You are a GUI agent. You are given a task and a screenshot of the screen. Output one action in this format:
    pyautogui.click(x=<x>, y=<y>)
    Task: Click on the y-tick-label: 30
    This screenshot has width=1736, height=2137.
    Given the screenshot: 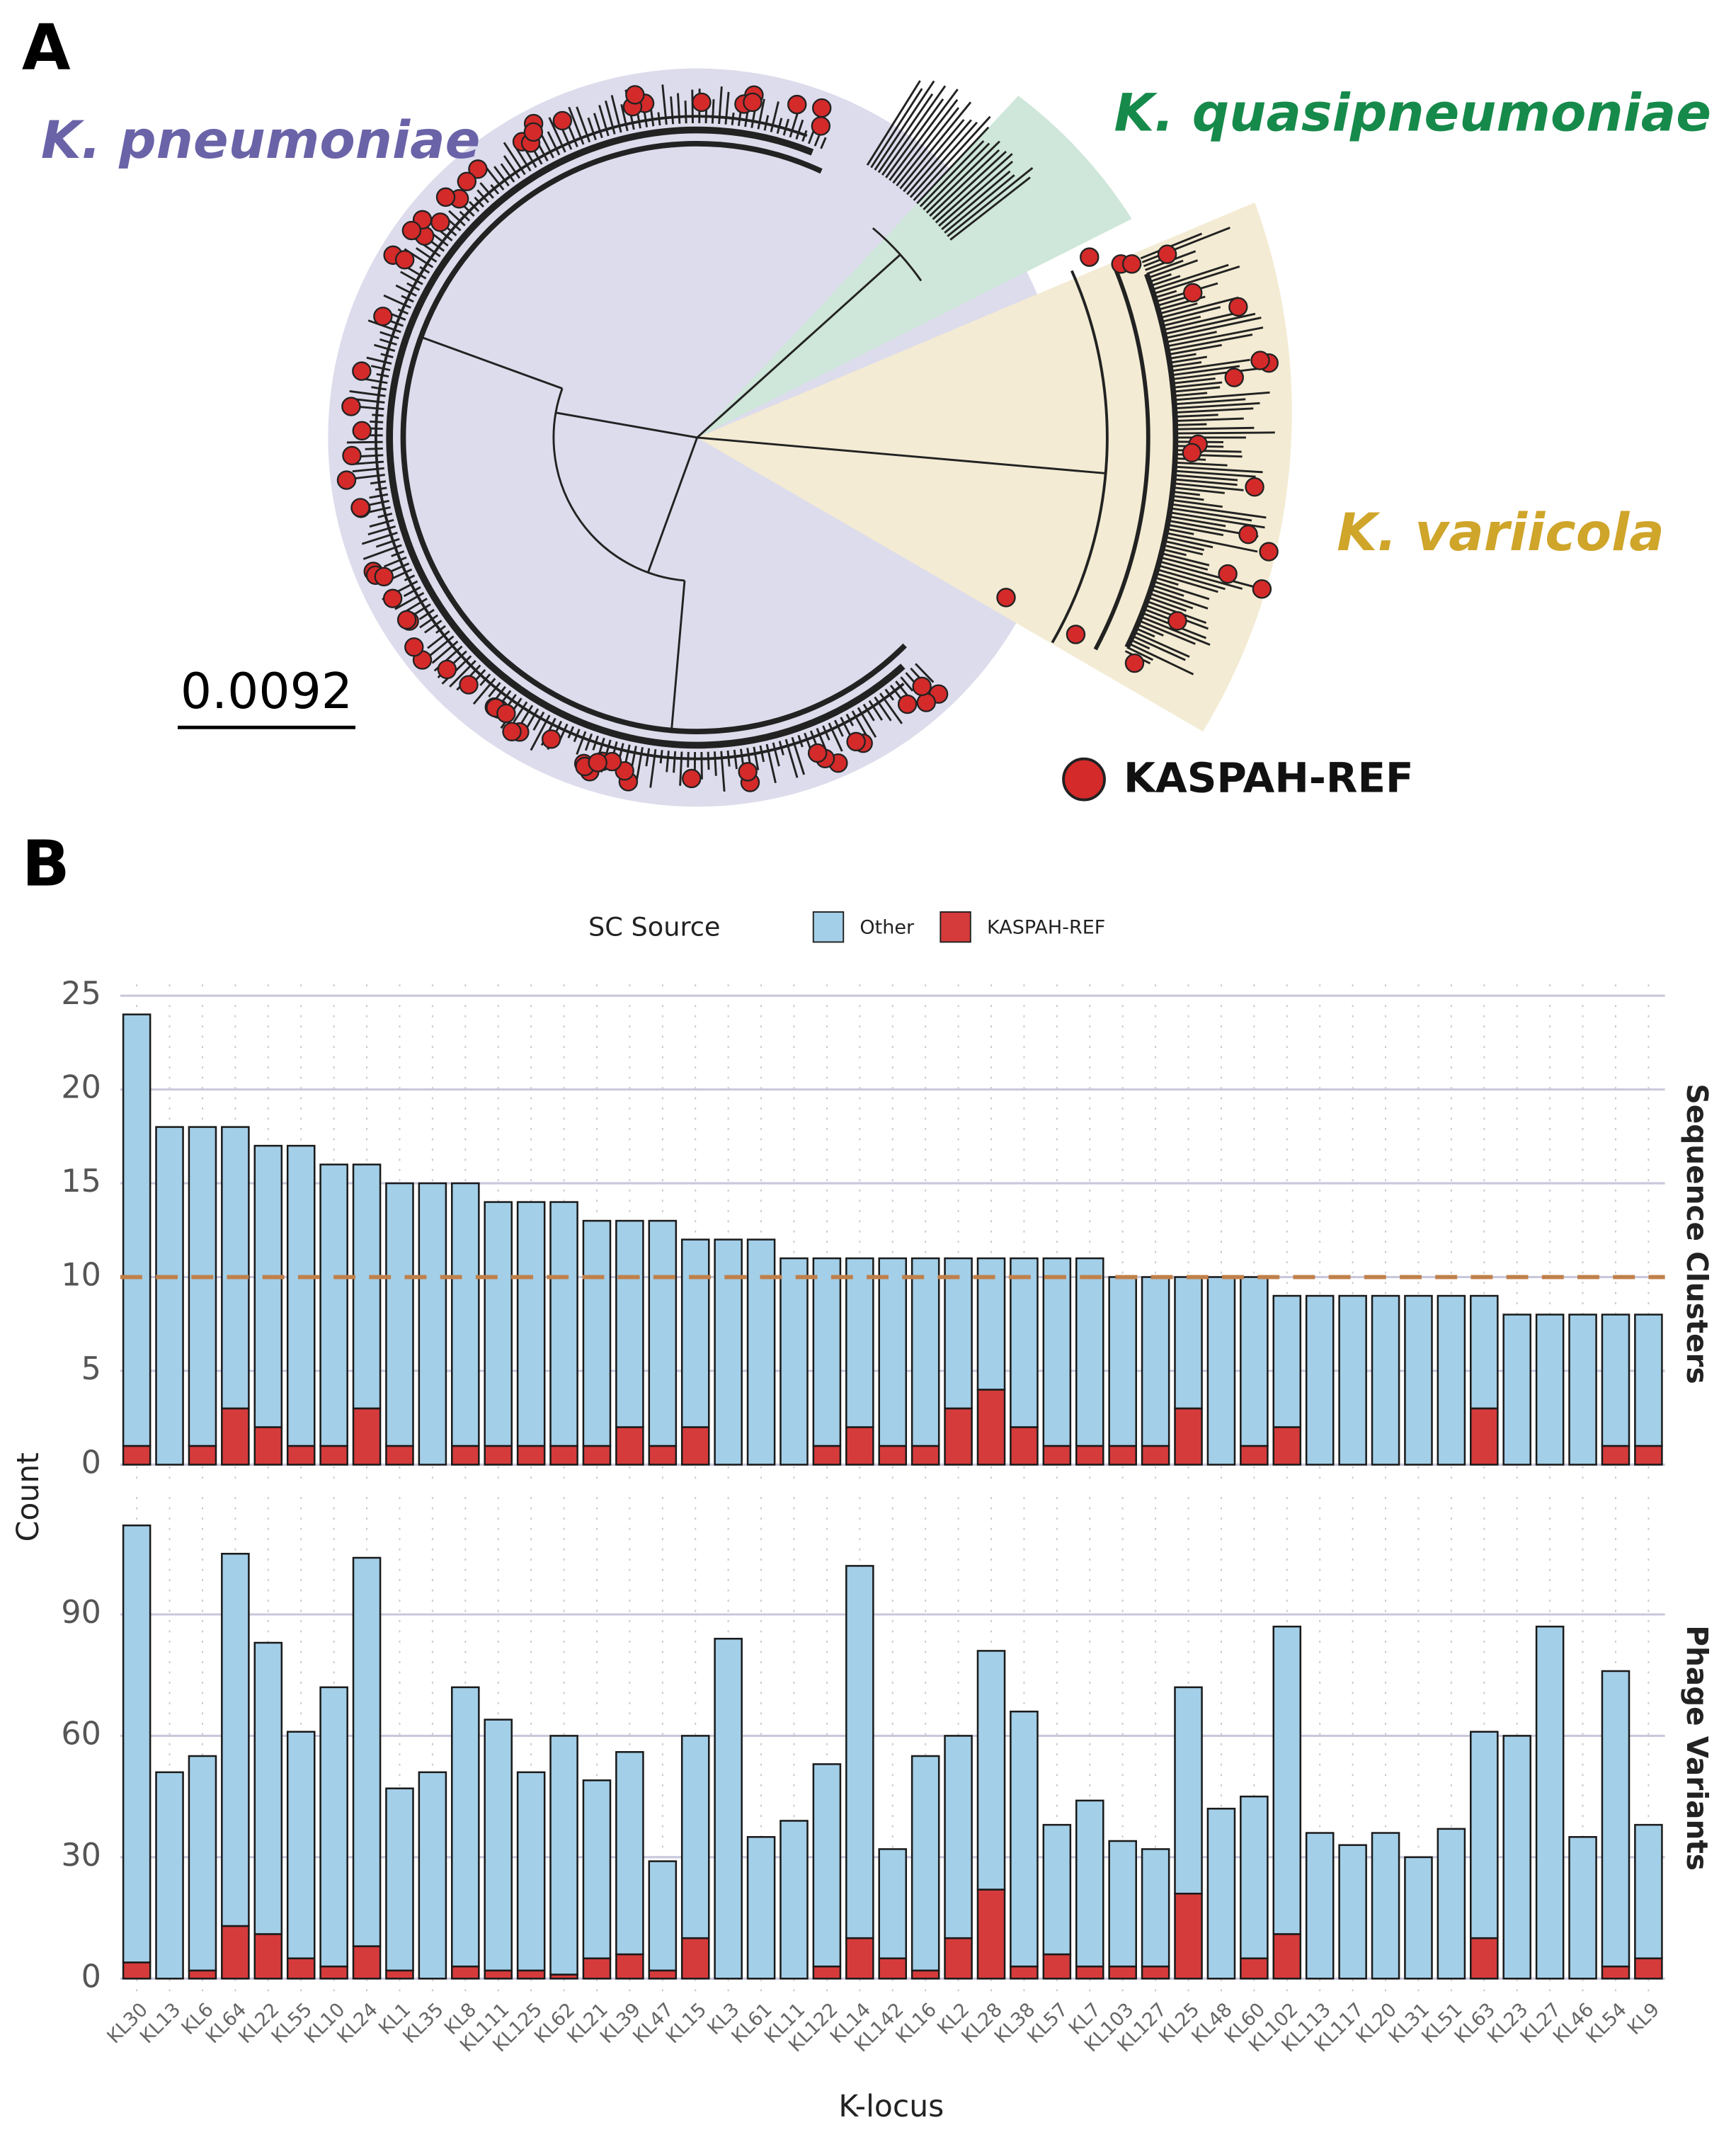 What is the action you would take?
    pyautogui.click(x=81, y=1855)
    